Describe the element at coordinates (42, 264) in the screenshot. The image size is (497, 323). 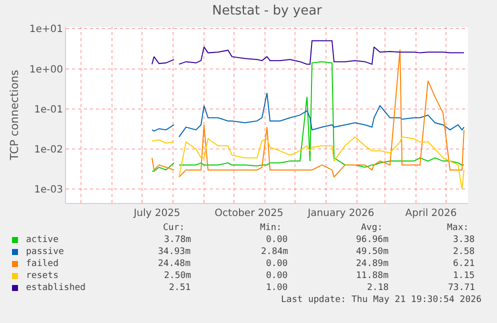
I see `legend-label: failed` at that location.